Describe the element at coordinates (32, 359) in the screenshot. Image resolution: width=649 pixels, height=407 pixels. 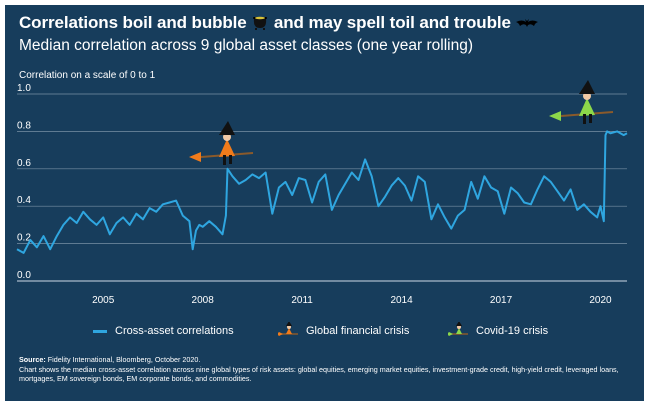
I see `source-label: Source:` at that location.